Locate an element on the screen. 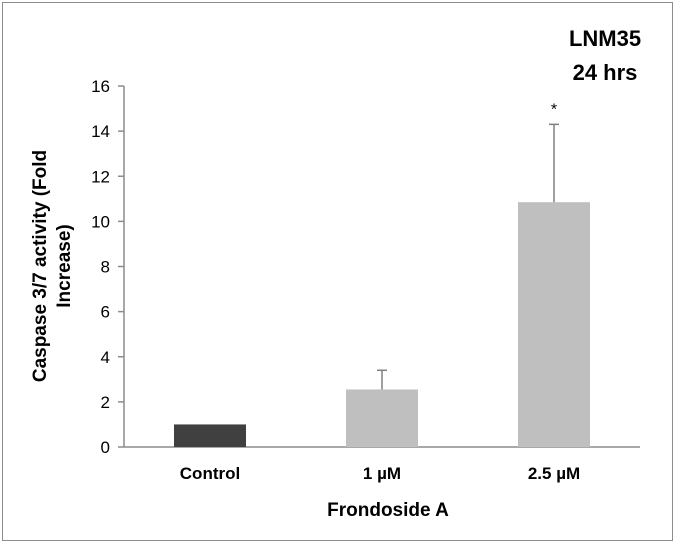 The image size is (677, 545). y-axis-title-line-2: Increase) is located at coordinates (64, 265).